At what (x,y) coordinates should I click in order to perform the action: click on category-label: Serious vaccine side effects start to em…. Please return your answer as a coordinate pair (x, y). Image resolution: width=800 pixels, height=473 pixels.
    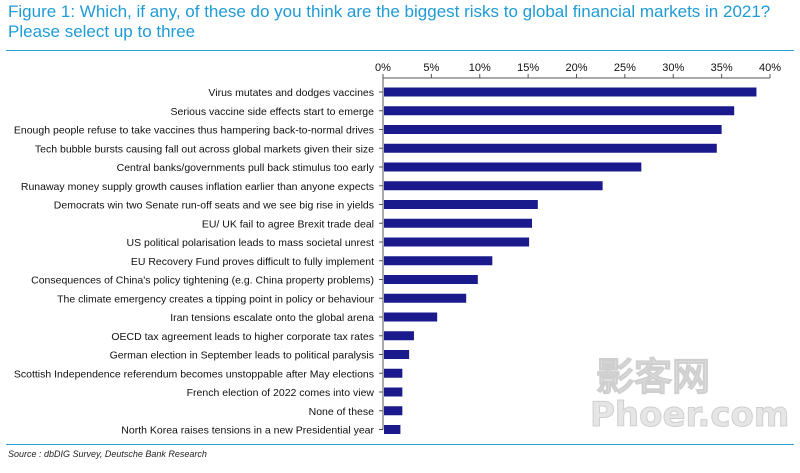
    Looking at the image, I should click on (273, 112).